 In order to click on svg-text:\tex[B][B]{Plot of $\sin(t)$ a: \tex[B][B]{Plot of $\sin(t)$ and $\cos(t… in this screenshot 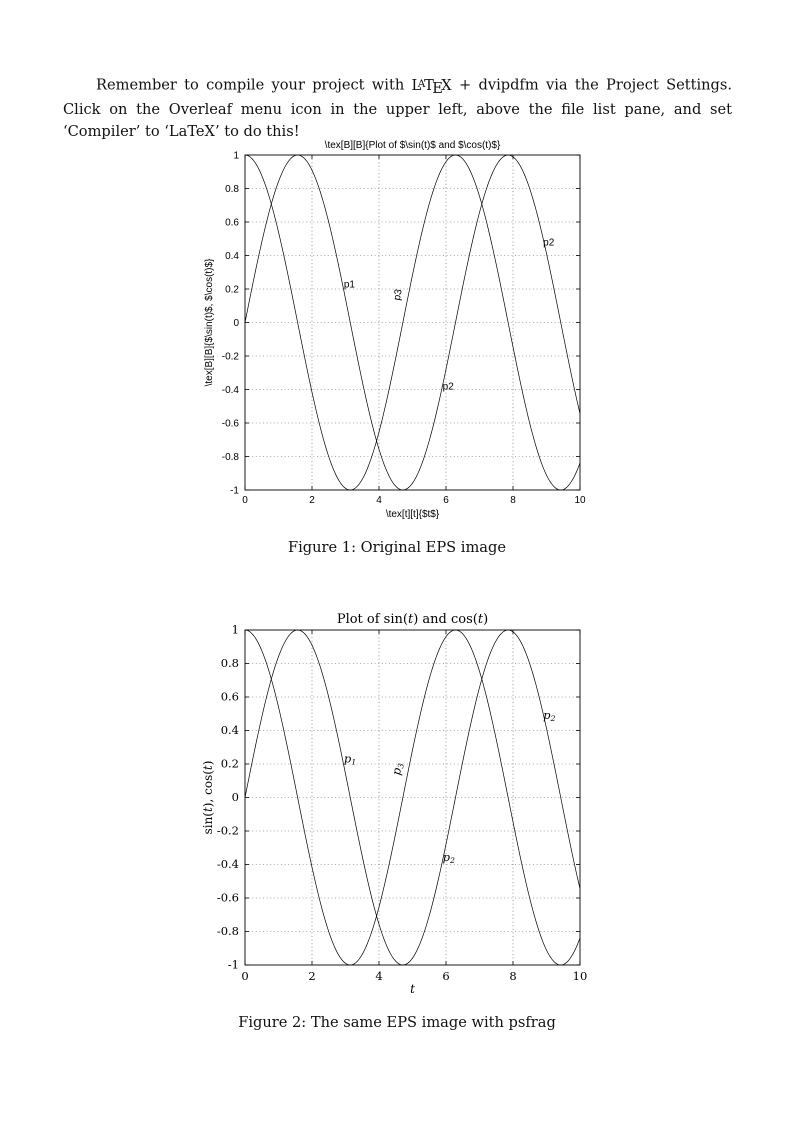, I will do `click(413, 145)`.